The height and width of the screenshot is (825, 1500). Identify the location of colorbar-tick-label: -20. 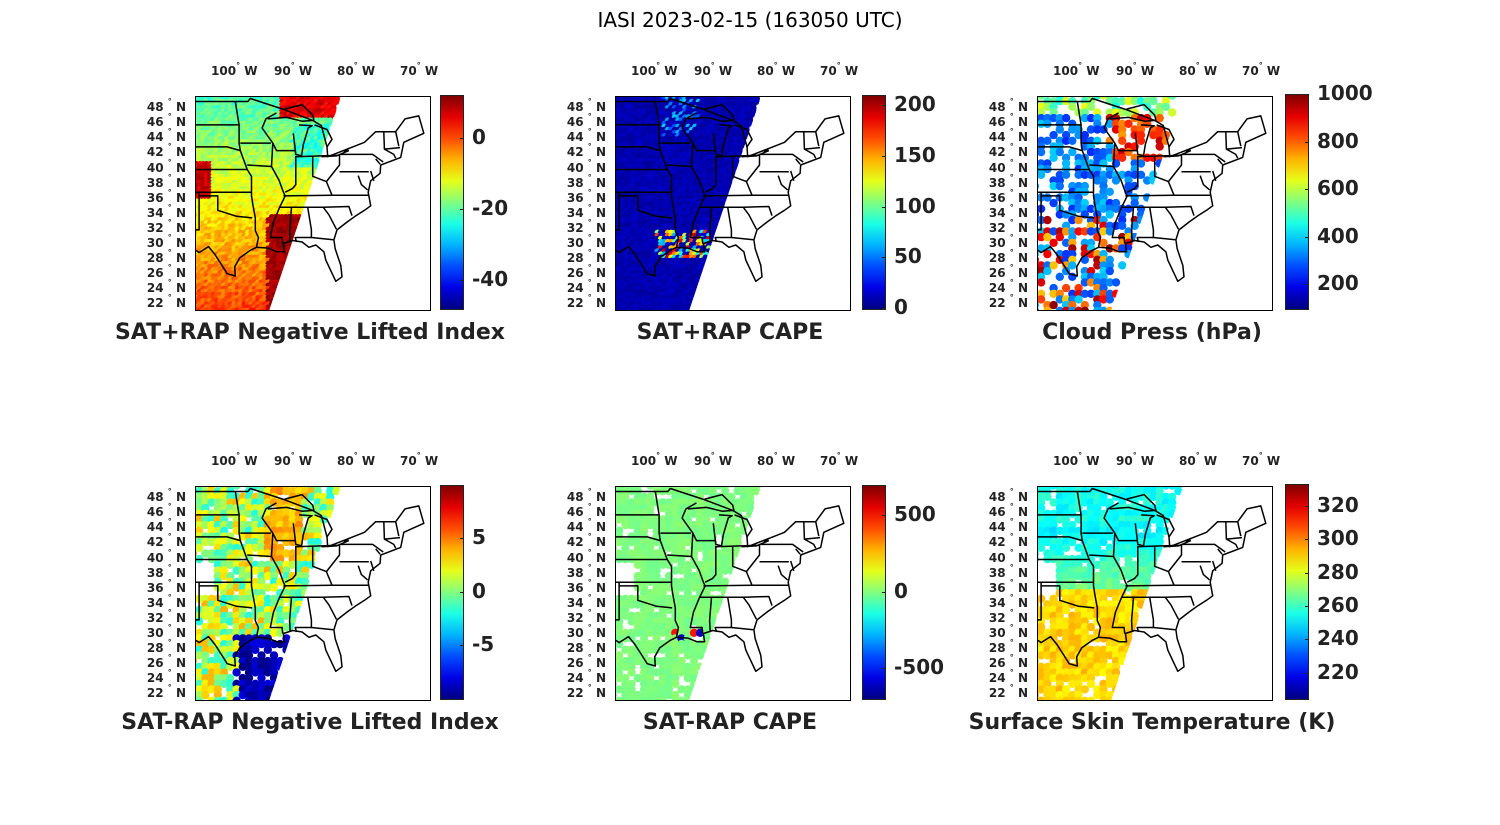
(490, 208).